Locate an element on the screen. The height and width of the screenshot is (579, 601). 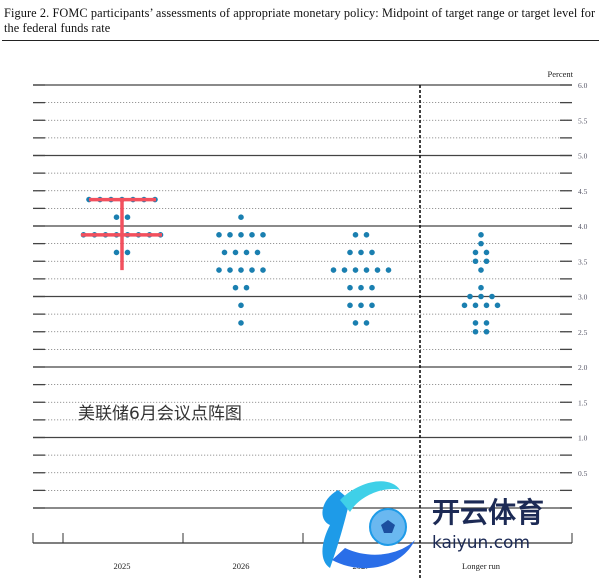
median-annotation is located at coordinates (121, 234).